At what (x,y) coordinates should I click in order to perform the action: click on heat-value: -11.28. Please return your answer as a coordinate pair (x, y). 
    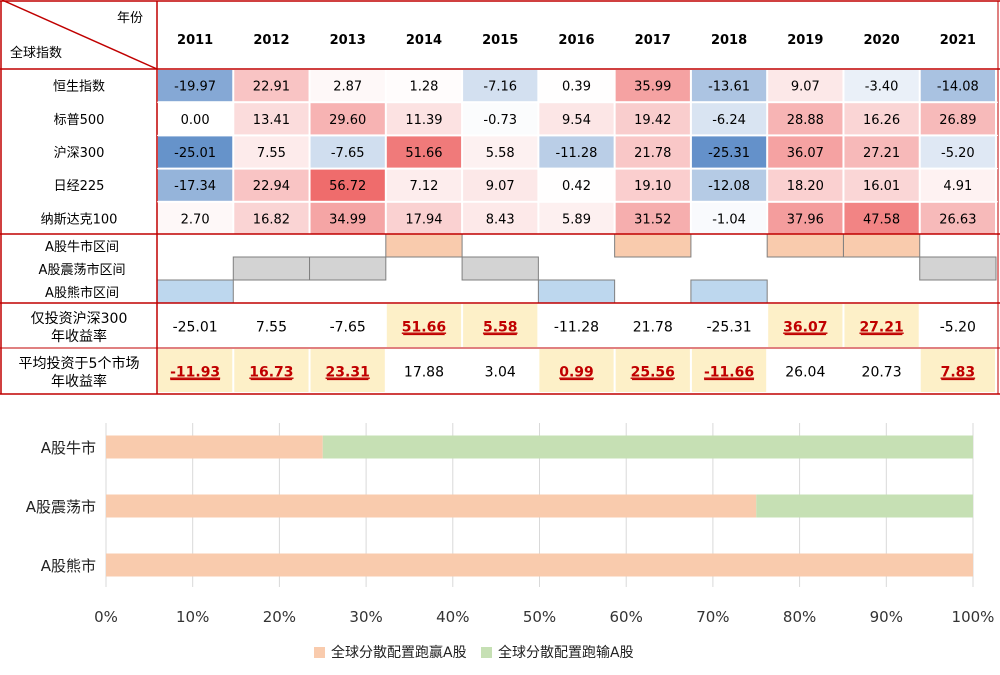
    Looking at the image, I should click on (577, 153).